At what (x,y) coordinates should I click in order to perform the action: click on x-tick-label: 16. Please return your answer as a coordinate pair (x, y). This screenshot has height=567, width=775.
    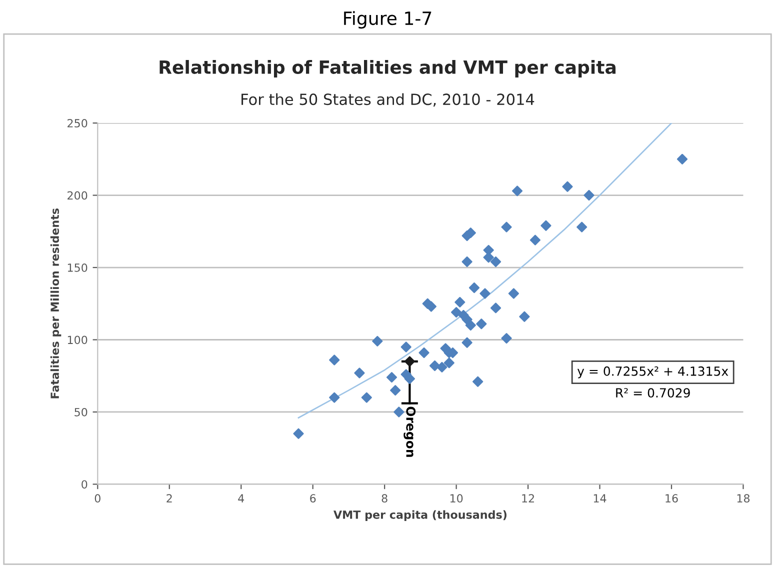
    Looking at the image, I should click on (672, 498).